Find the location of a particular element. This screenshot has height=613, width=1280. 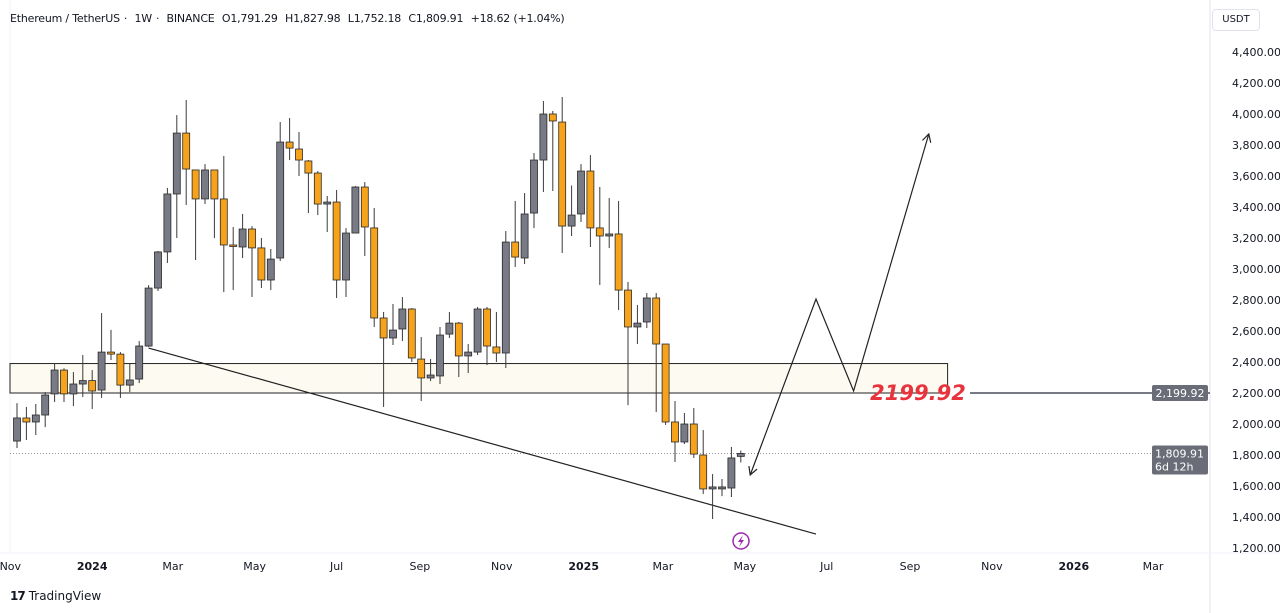

projection-arrow-start-icon is located at coordinates (753, 471).